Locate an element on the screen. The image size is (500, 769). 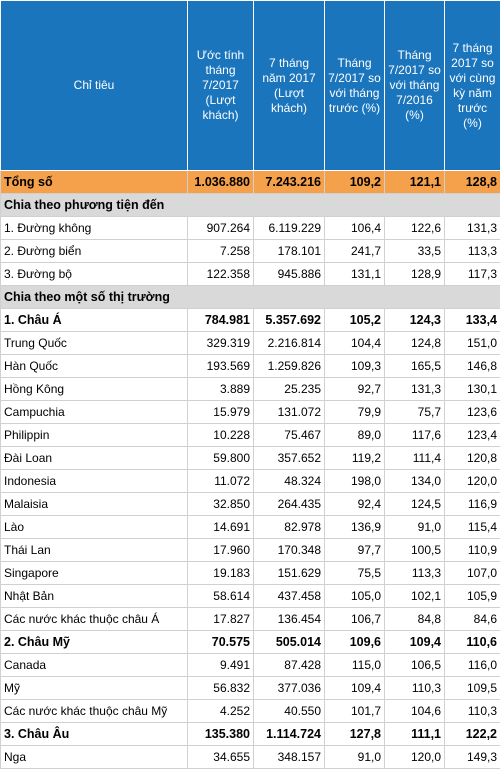
value-cell: 437.458 is located at coordinates (289, 596).